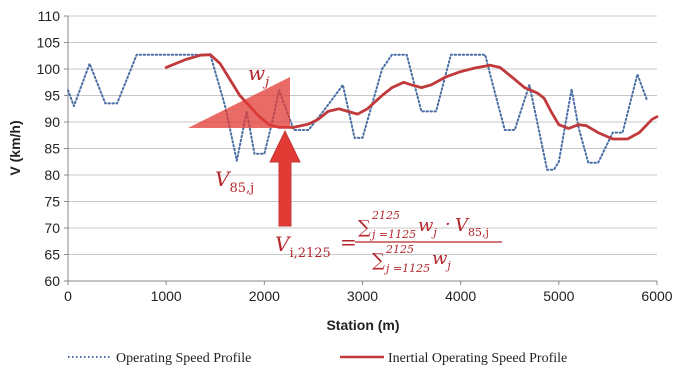 This screenshot has width=676, height=373. I want to click on station-arrow, so click(285, 178).